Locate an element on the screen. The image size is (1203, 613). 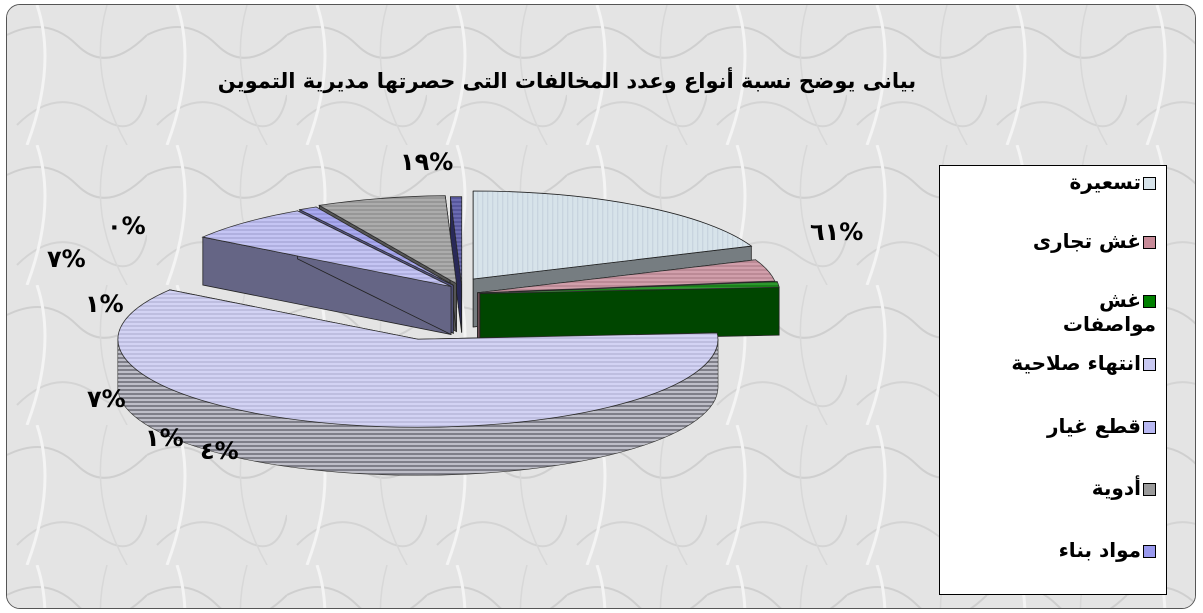
legend-item-tasira: تسعيرة is located at coordinates (1056, 182).